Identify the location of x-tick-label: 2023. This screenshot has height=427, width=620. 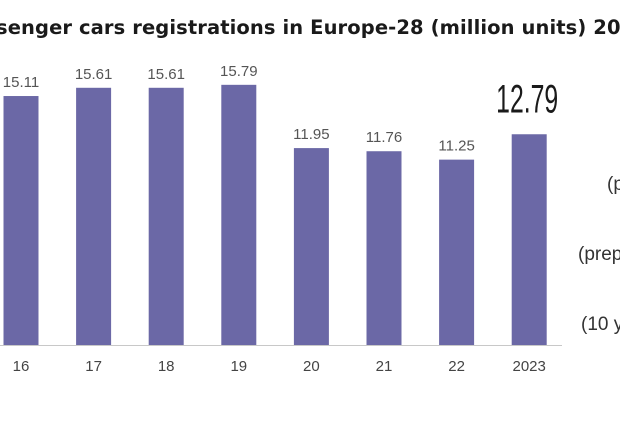
(529, 366).